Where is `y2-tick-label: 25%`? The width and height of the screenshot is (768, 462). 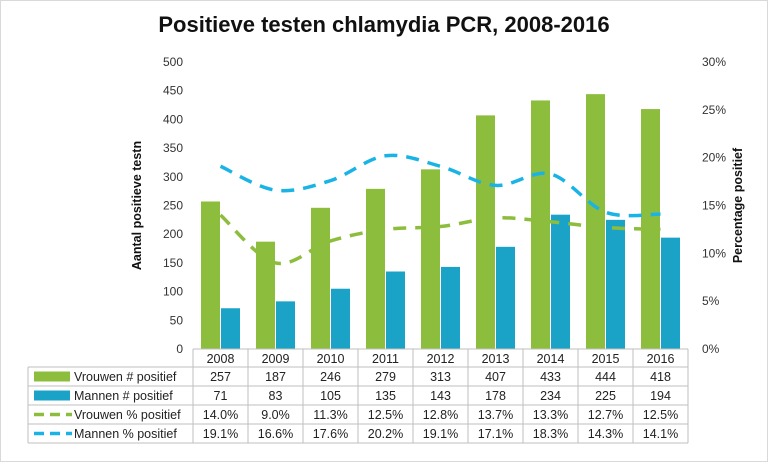 y2-tick-label: 25% is located at coordinates (714, 110).